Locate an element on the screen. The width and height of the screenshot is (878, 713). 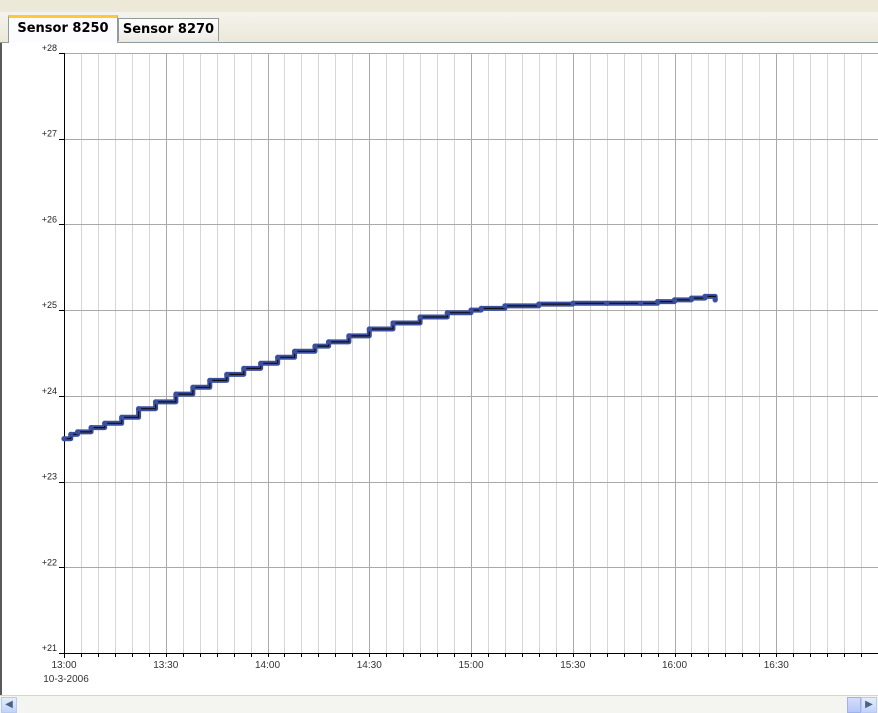
tab-sensor-8250: Sensor 8250 is located at coordinates (63, 29).